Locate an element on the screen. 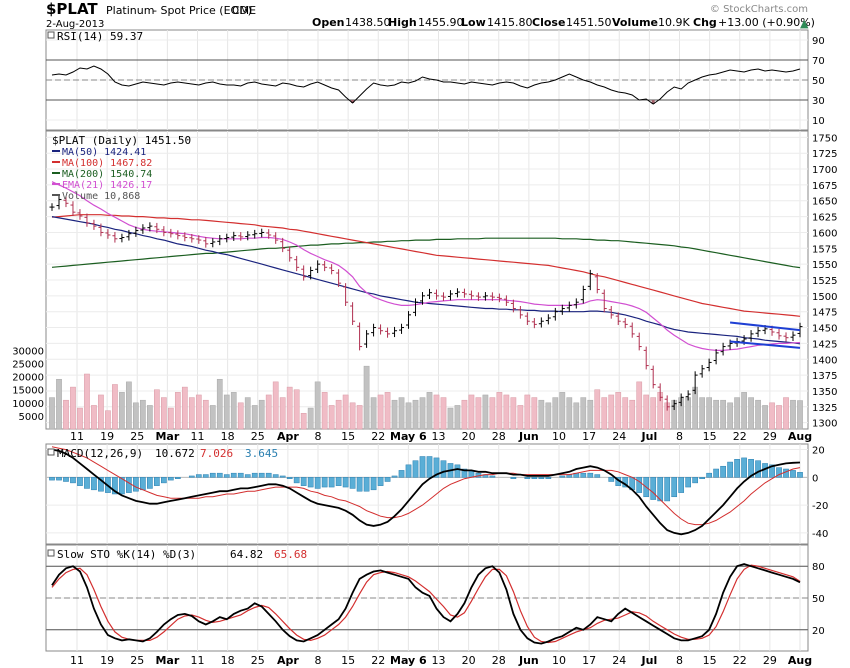  x-tick-label: Jul is located at coordinates (649, 660).